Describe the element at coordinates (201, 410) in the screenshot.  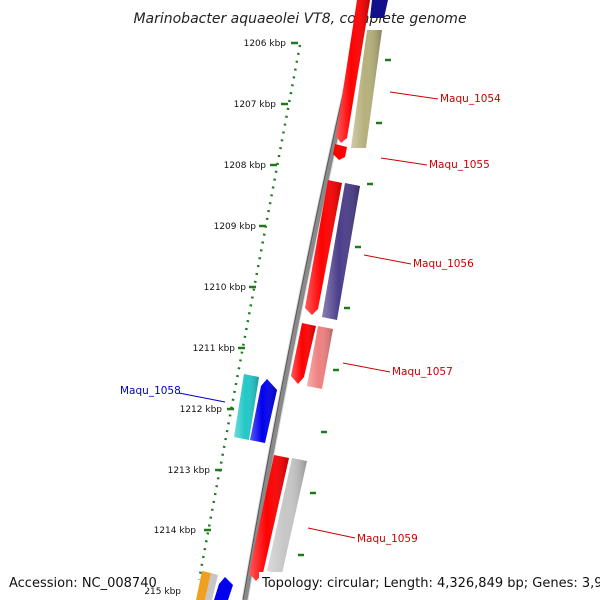
I see `scale-tick-label: 1212 kbp` at that location.